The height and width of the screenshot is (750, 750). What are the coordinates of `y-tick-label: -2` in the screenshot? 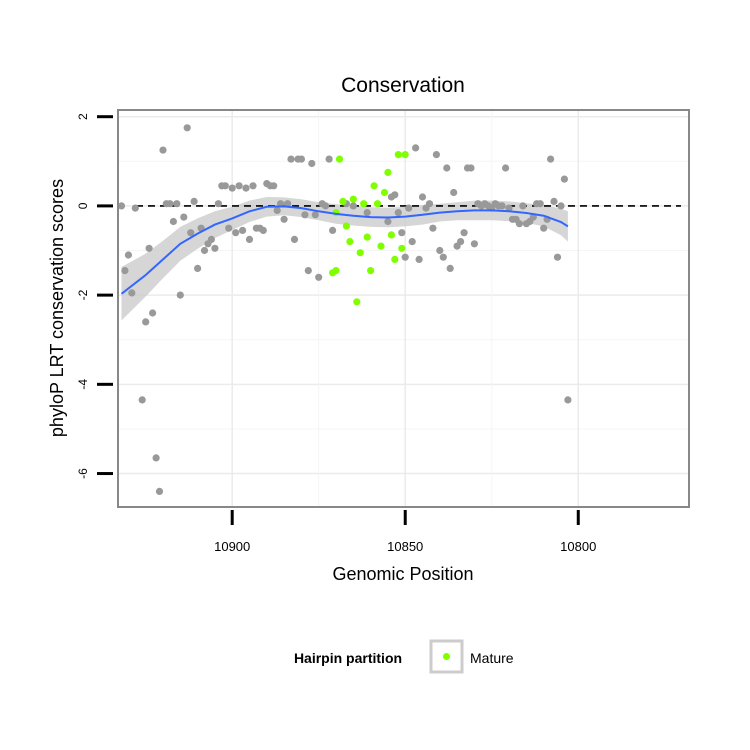 It's located at (83, 294).